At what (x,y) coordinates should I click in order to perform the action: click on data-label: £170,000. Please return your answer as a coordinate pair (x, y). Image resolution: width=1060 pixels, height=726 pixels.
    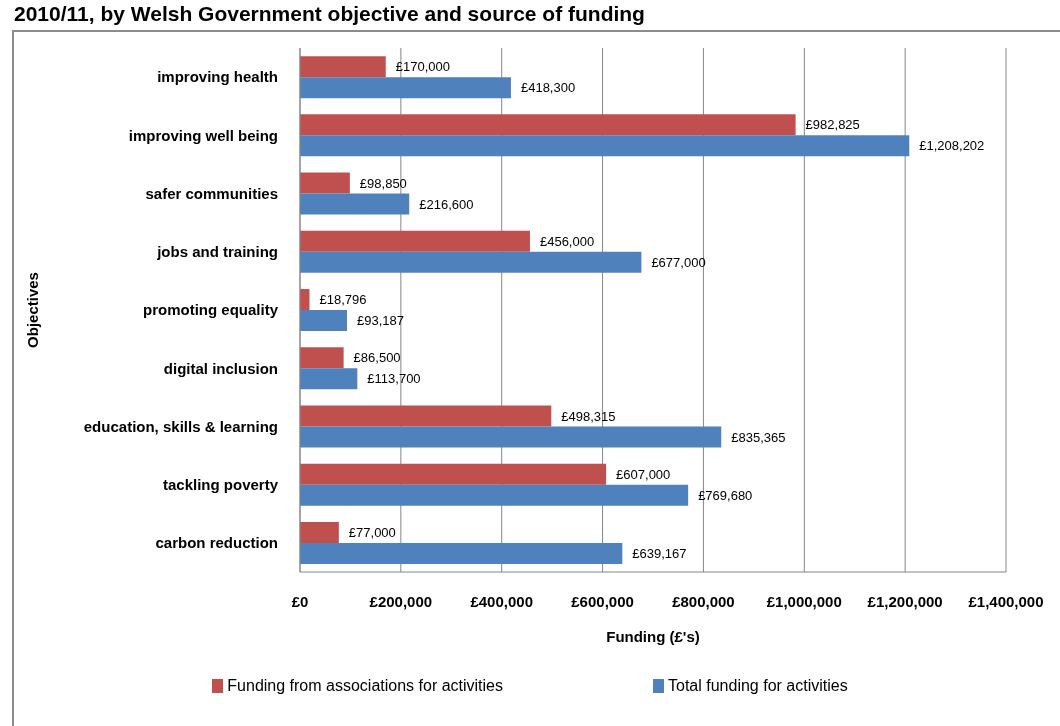
    Looking at the image, I should click on (422, 67).